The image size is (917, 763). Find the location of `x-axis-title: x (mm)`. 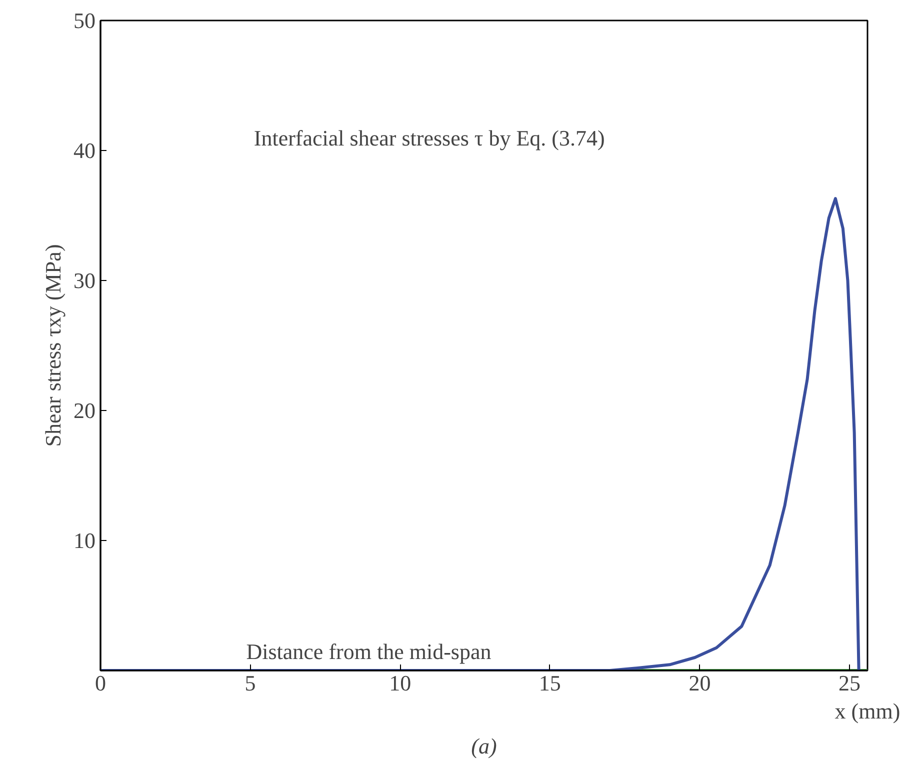

x-axis-title: x (mm) is located at coordinates (867, 711).